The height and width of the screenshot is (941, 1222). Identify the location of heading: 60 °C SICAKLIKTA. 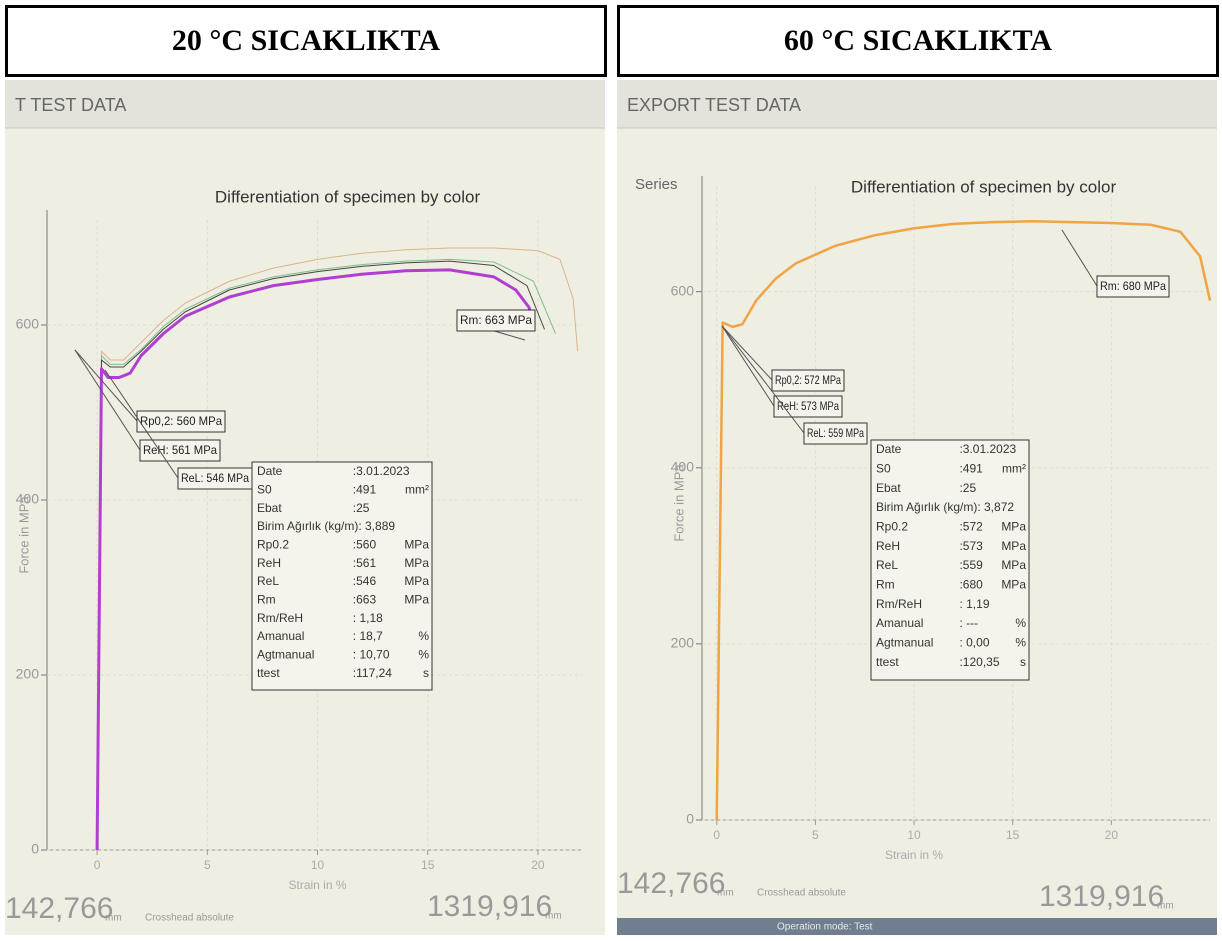
(918, 41).